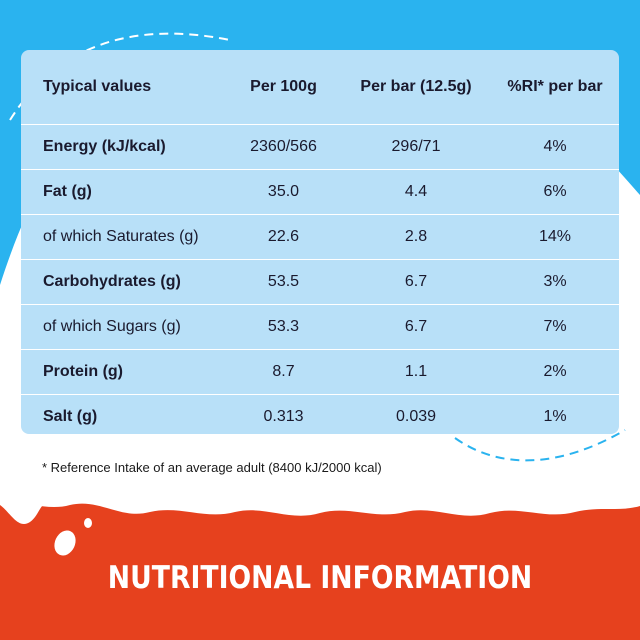 The image size is (640, 640). Describe the element at coordinates (555, 327) in the screenshot. I see `cell-ri: 7%` at that location.